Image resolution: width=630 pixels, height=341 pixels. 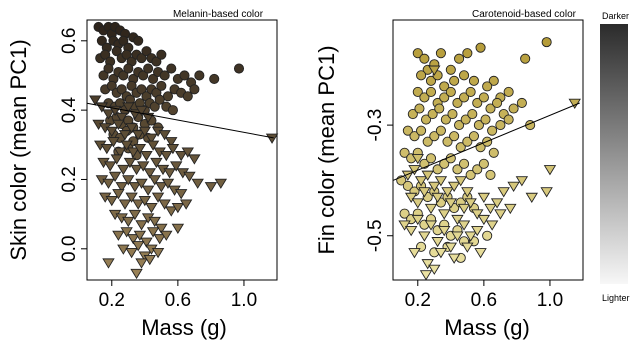 I want to click on carotenoid-x-ticks: 0.2 0.6 1.0, so click(x=484, y=295).